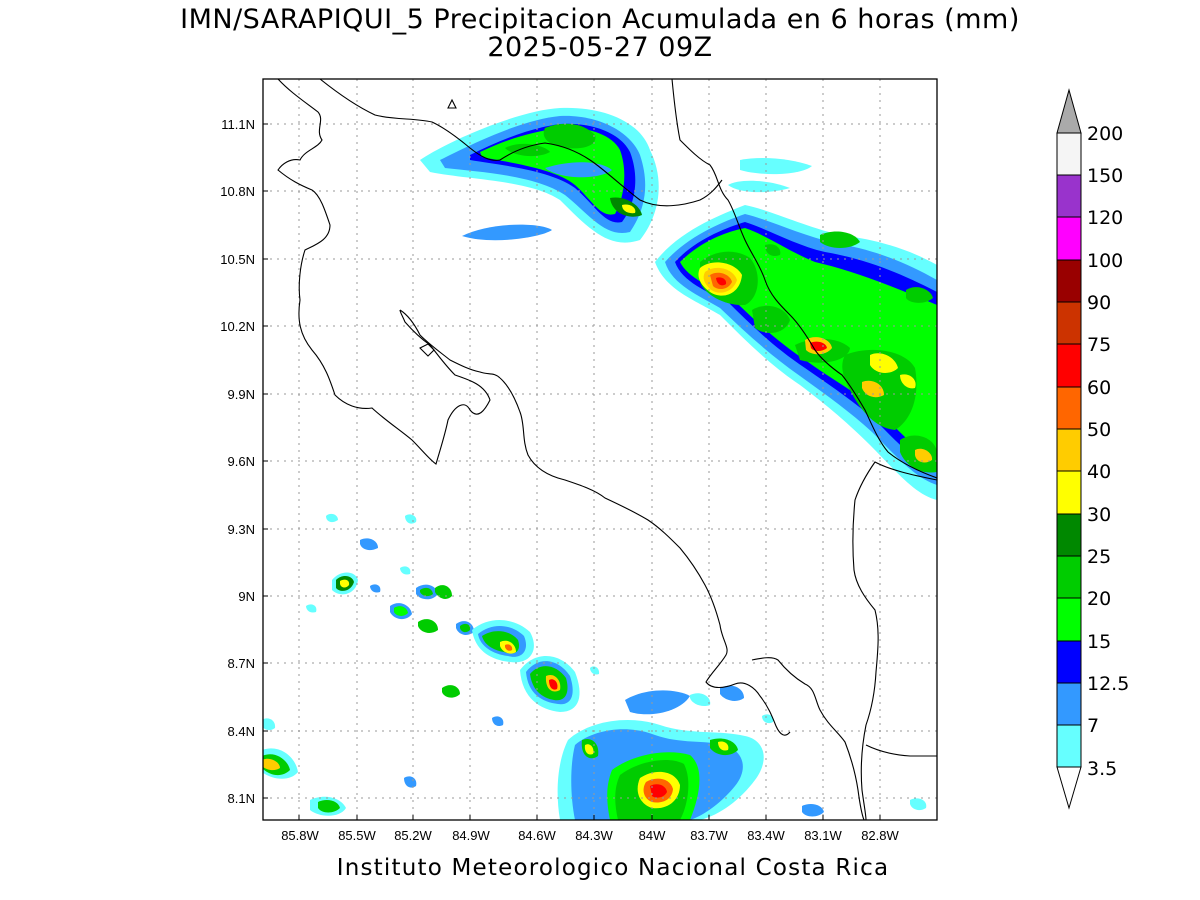 The width and height of the screenshot is (1200, 900). I want to click on y-tick-label: 11.1N, so click(238, 124).